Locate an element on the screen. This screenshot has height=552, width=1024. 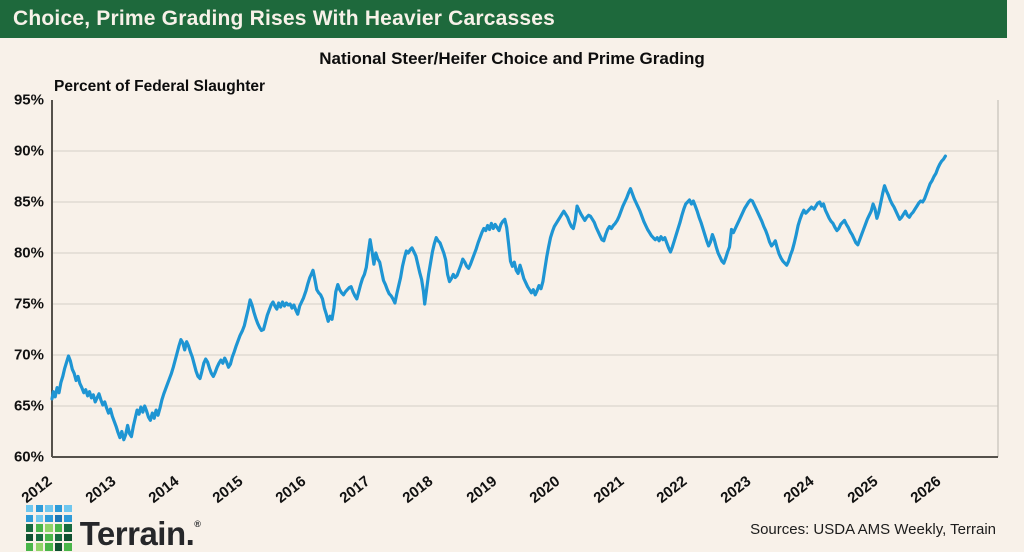
y-tick-label: 85% is located at coordinates (28, 202).